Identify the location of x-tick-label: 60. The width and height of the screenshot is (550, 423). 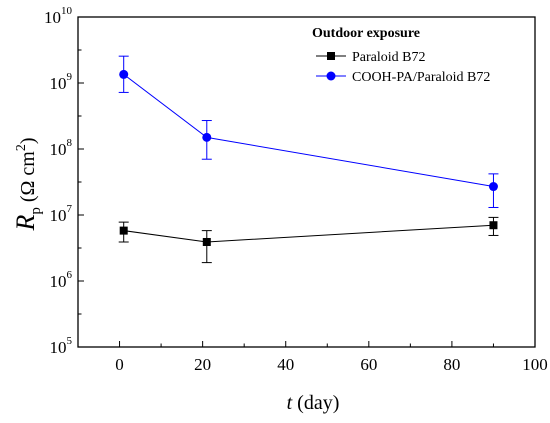
(368, 364).